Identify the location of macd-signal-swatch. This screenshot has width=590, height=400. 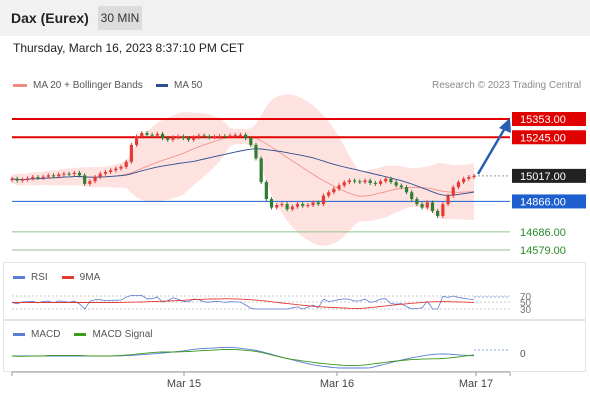
(80, 334).